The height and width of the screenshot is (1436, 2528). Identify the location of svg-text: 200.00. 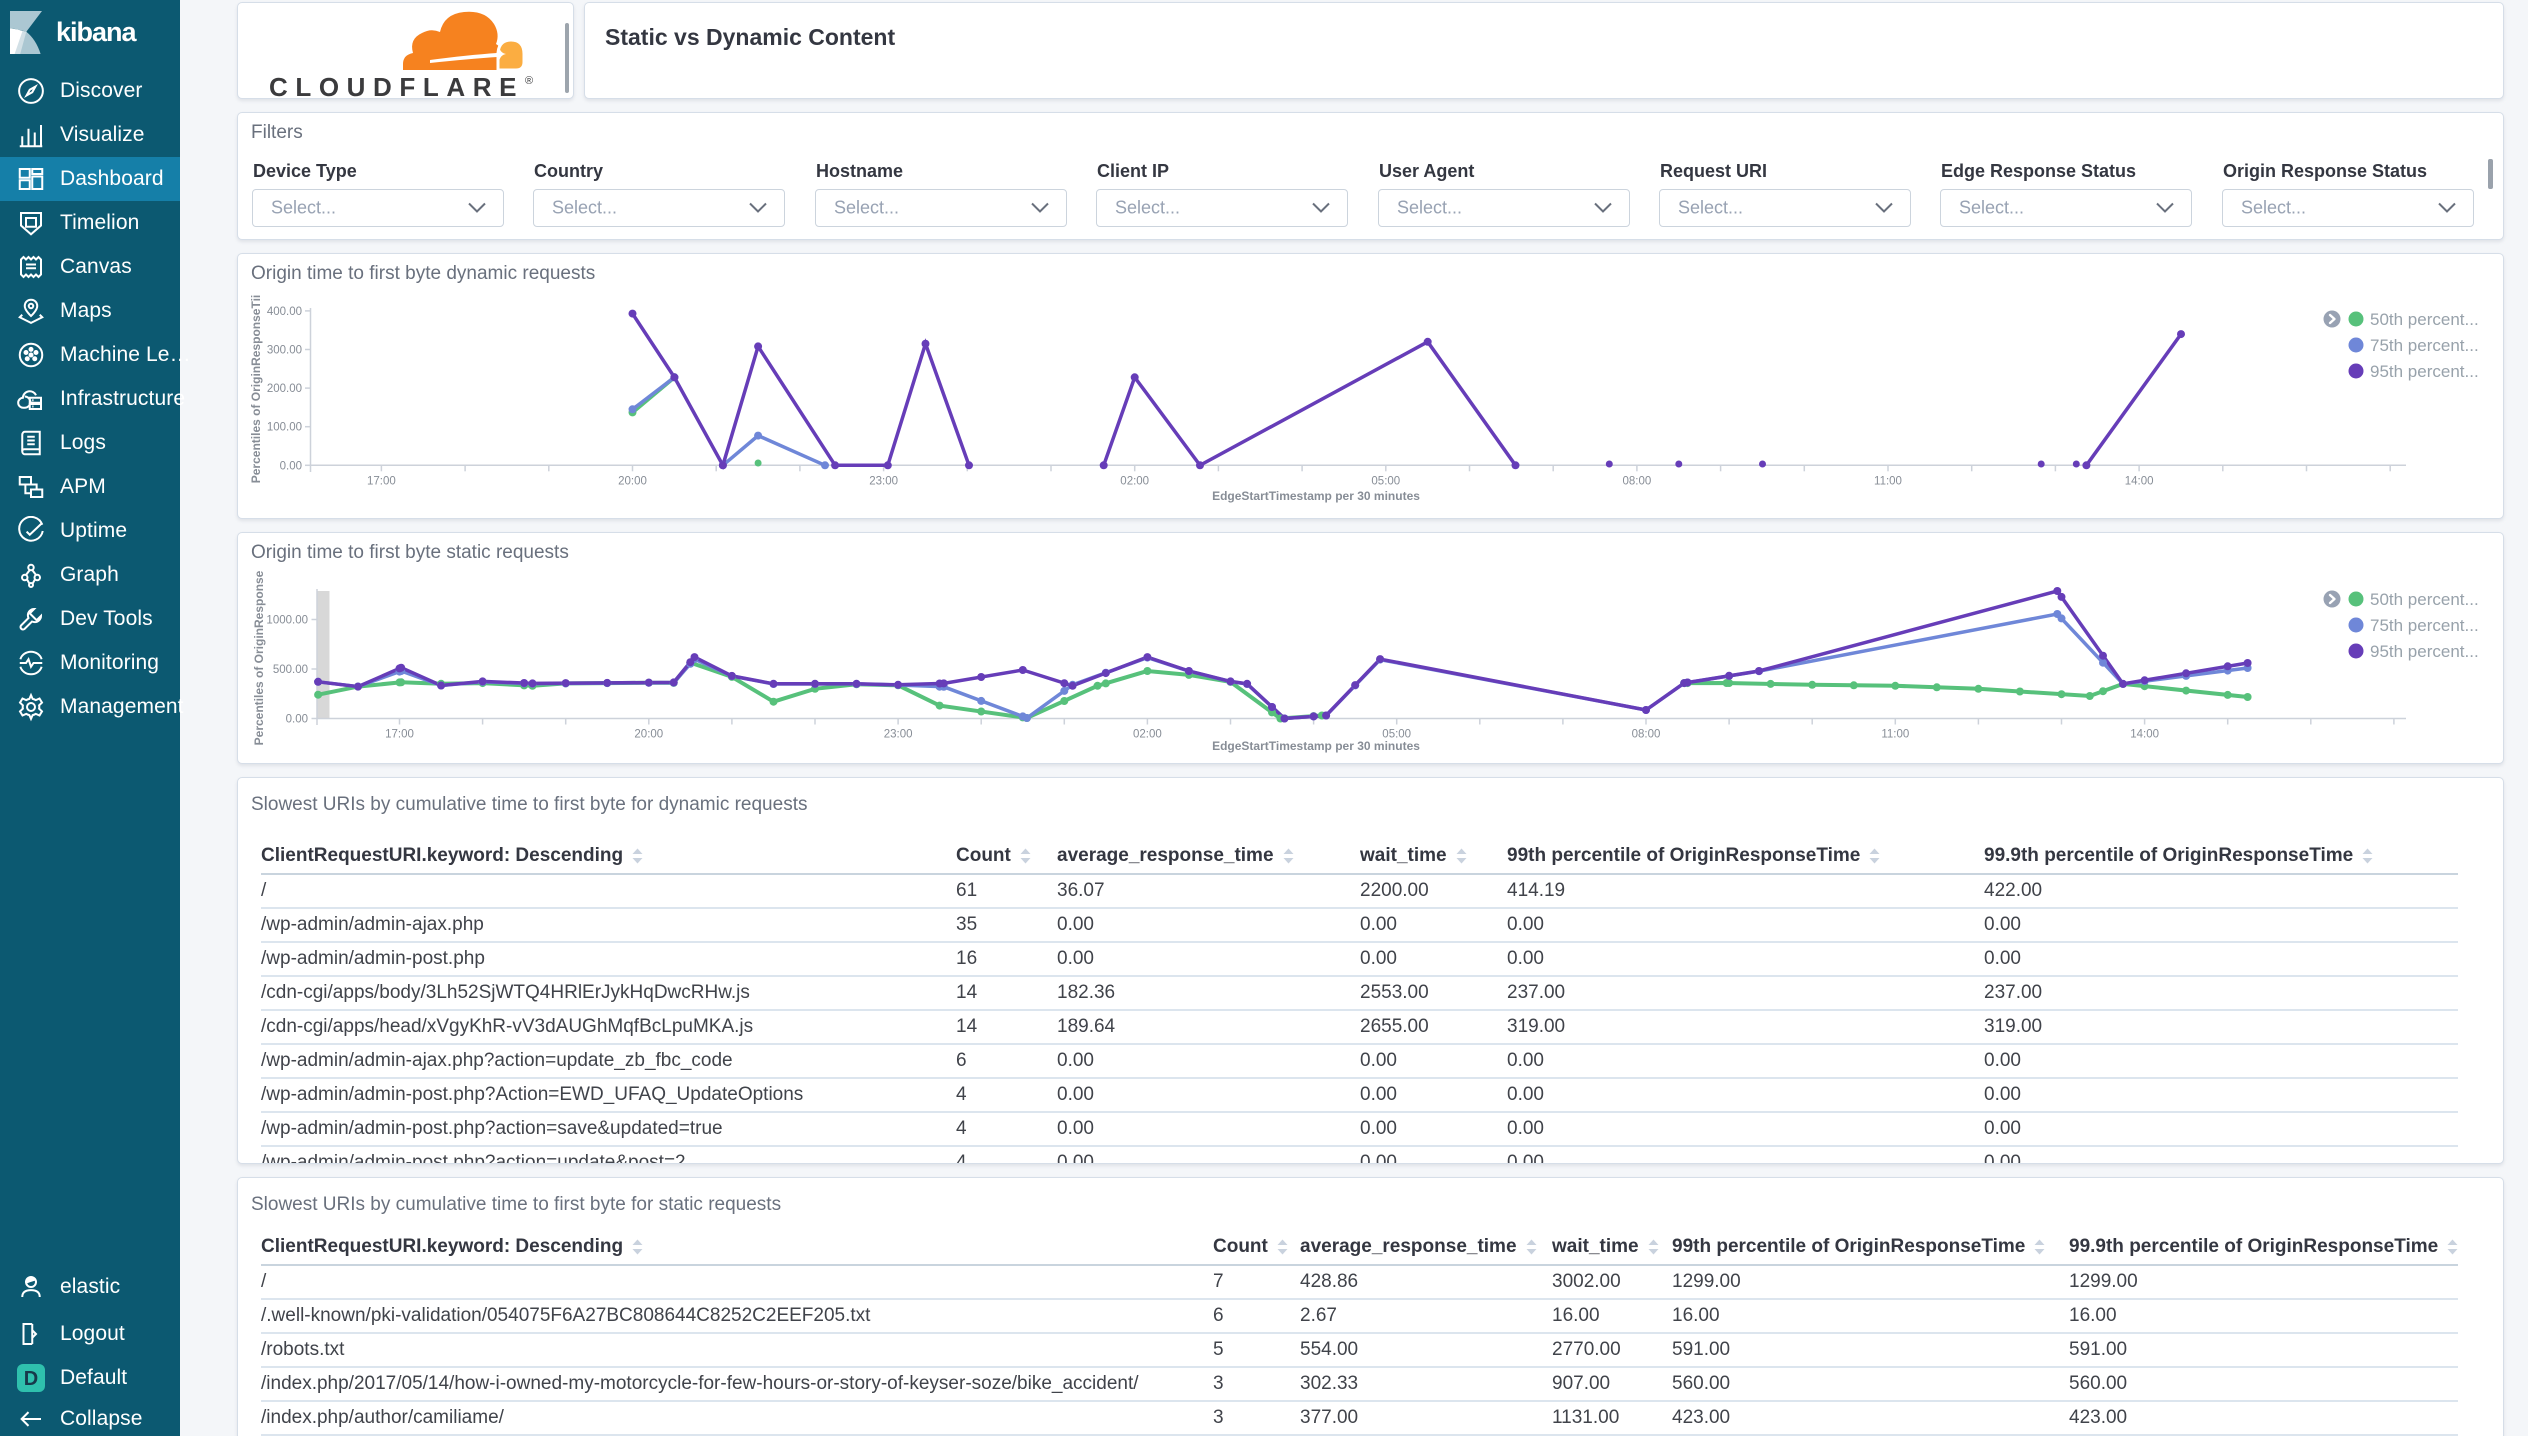
(284, 389).